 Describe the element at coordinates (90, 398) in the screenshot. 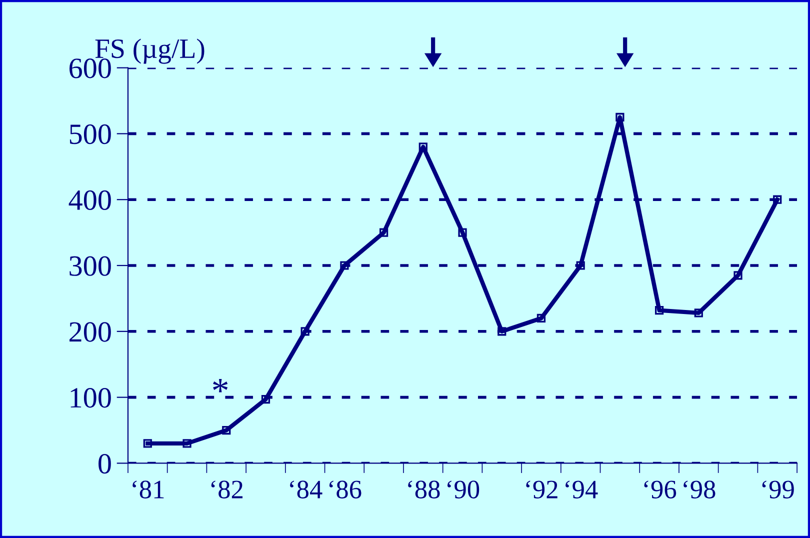

I see `y-tick-label: 100` at that location.